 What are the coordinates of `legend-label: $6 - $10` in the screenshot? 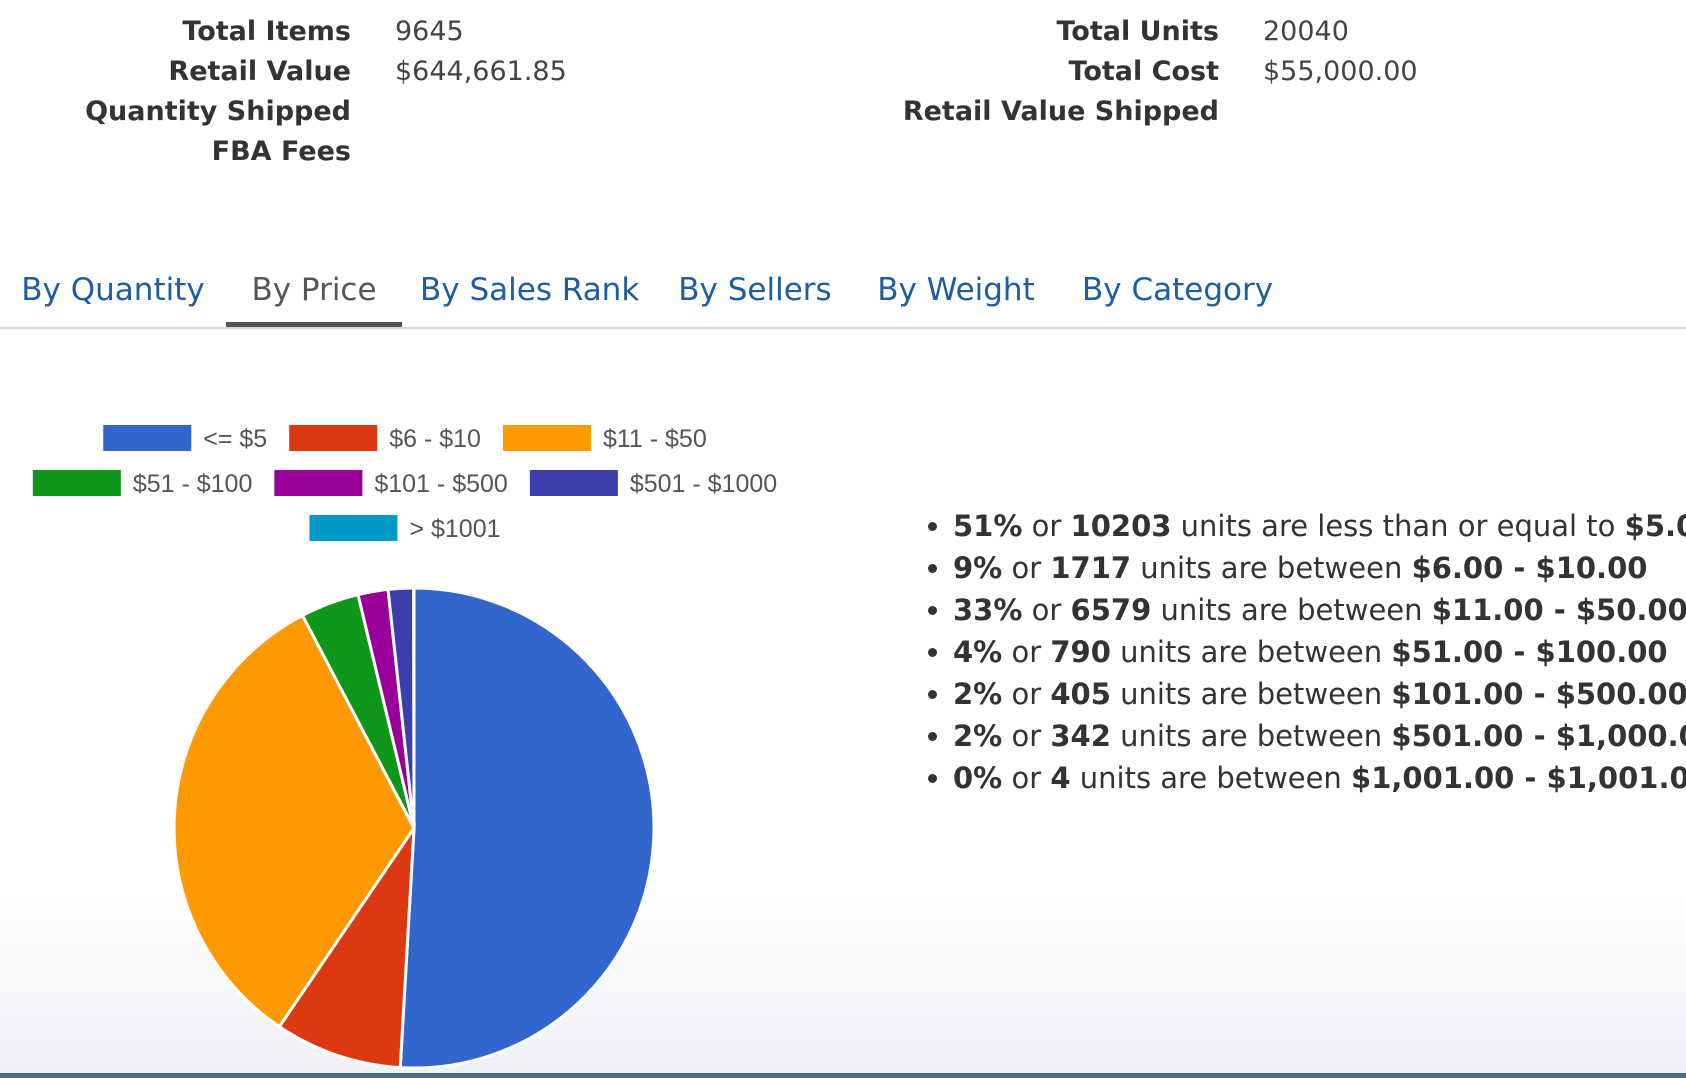 It's located at (435, 439).